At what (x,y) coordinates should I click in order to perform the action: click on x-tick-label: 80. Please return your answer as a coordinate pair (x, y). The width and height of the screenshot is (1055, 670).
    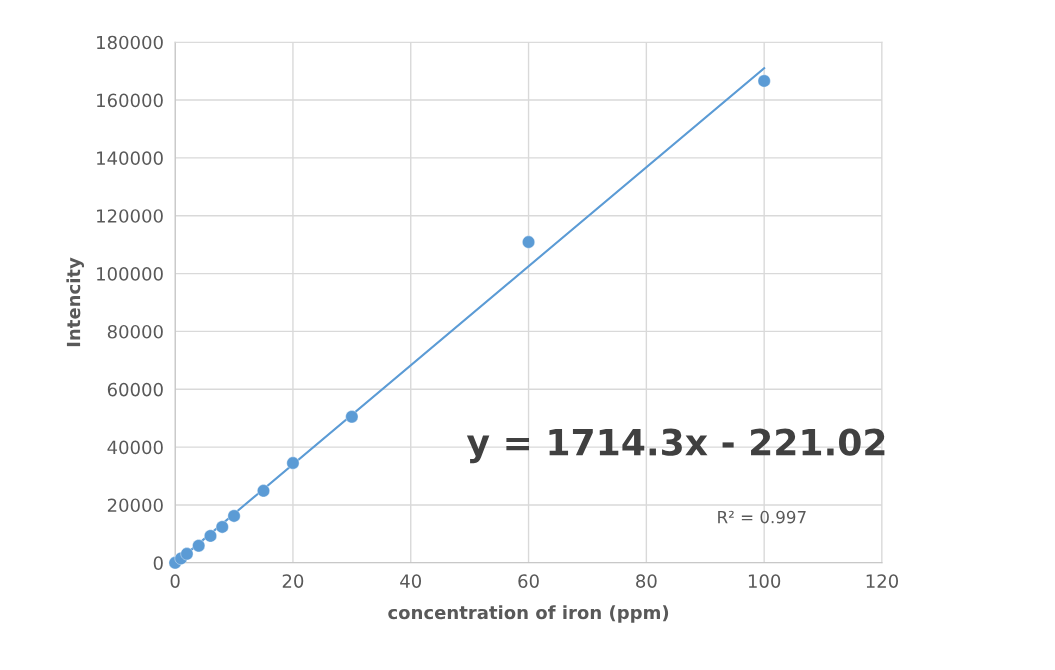
    Looking at the image, I should click on (646, 581).